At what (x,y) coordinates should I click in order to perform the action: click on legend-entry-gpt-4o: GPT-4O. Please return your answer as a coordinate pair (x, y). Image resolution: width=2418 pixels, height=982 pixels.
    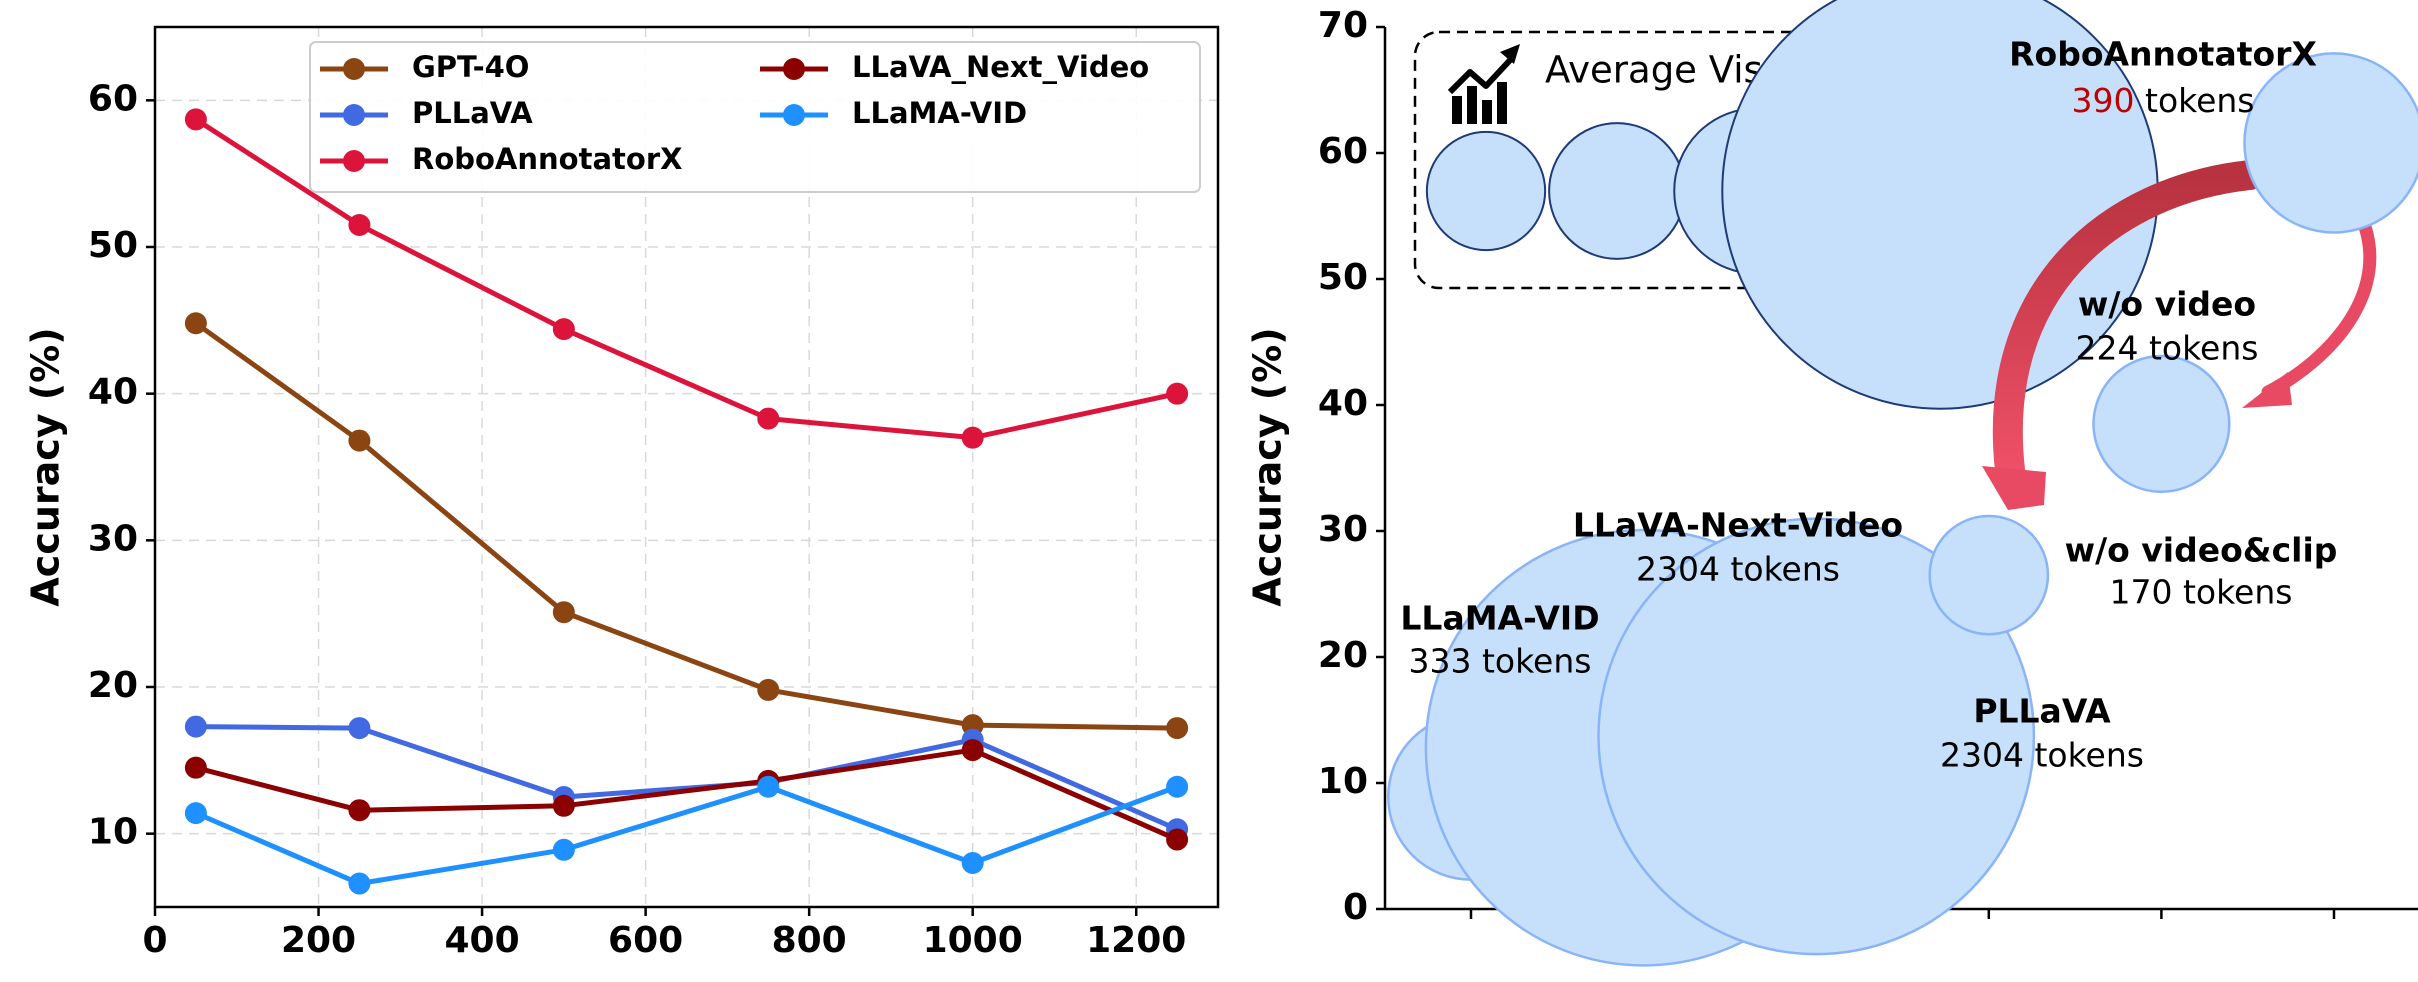
    Looking at the image, I should click on (424, 67).